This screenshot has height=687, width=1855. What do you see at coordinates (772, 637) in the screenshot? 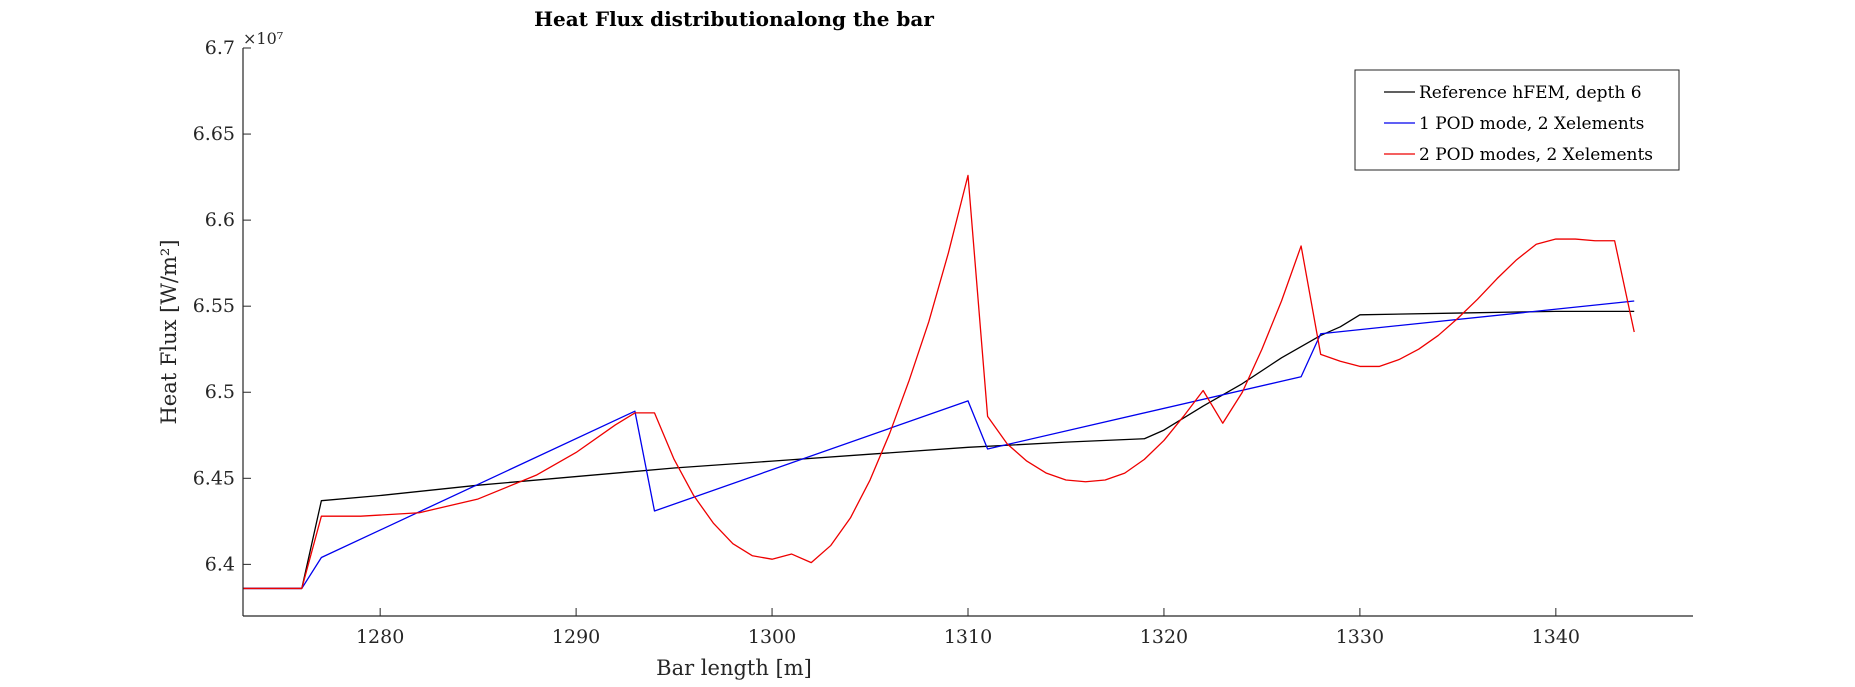
I see `x-tick-label: 1300` at bounding box center [772, 637].